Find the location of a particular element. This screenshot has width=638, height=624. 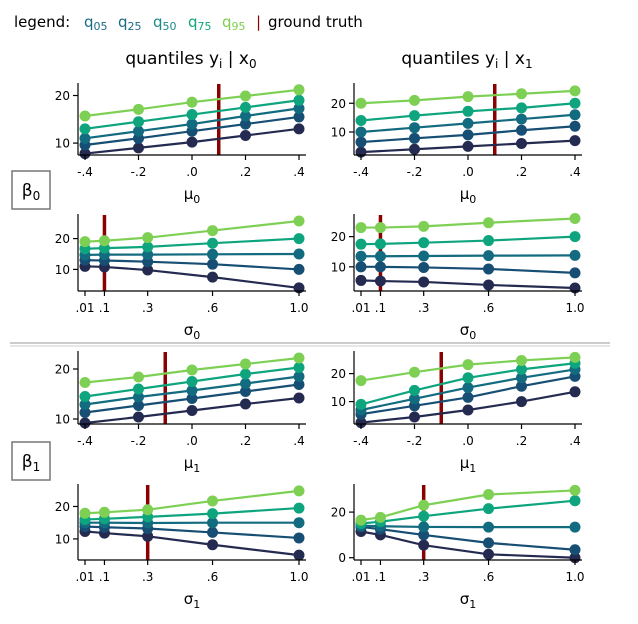

legend-prefix: legend: is located at coordinates (42, 22).